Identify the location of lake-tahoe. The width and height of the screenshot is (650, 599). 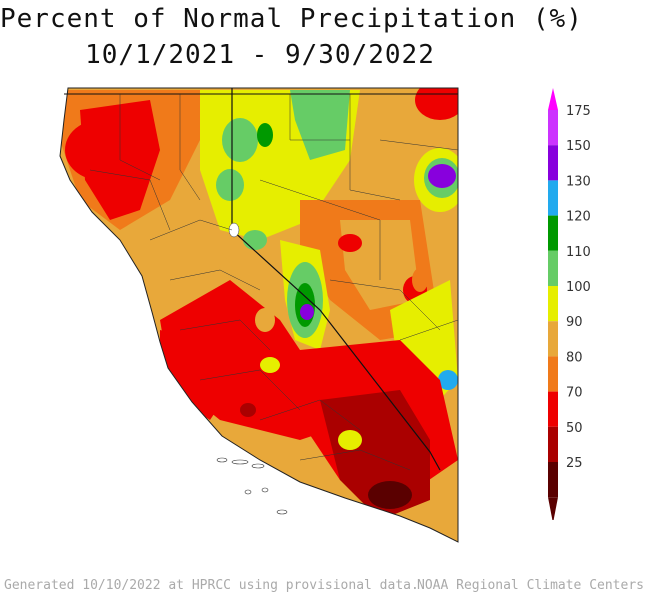
(234, 230).